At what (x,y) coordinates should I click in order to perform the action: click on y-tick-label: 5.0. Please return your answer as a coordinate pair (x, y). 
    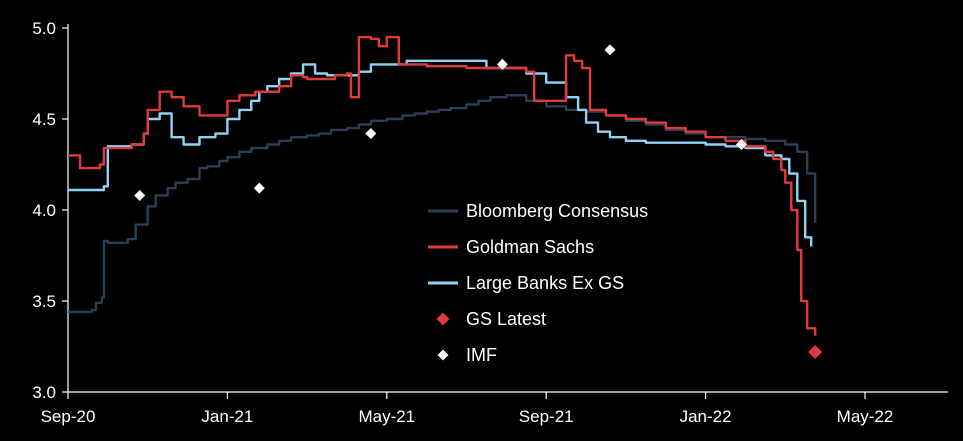
    Looking at the image, I should click on (44, 28).